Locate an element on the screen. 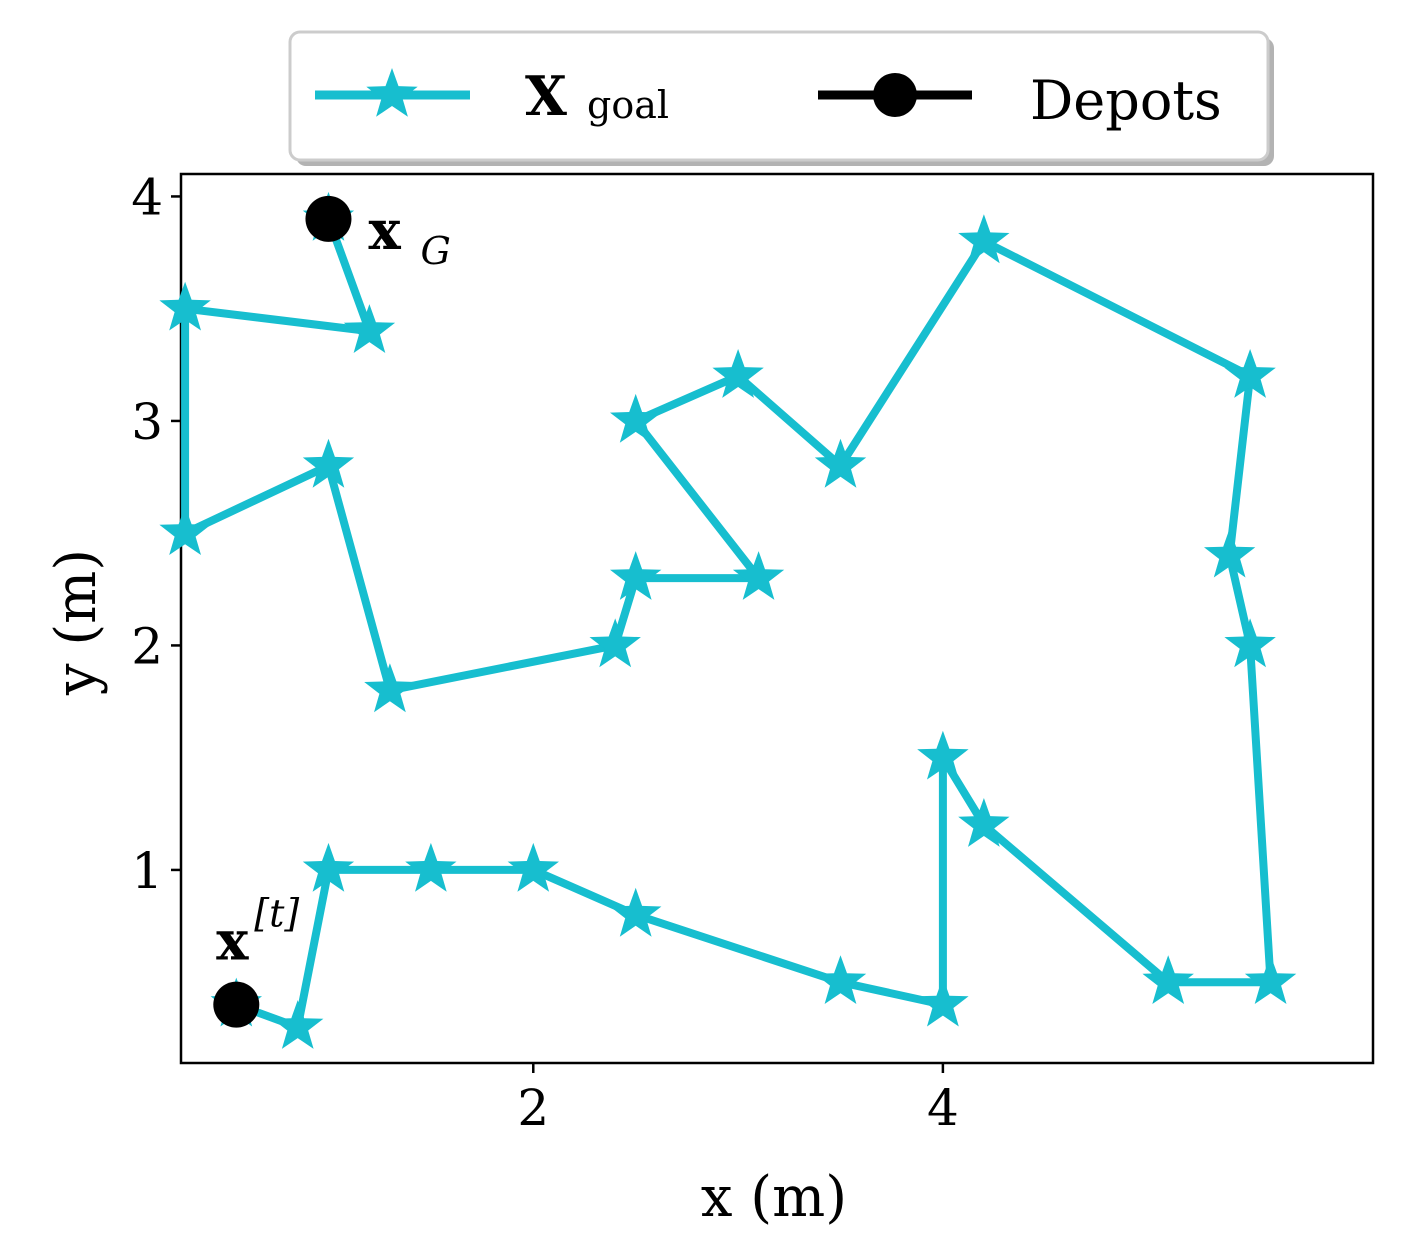 The height and width of the screenshot is (1259, 1419). legend-frame is located at coordinates (779, 96).